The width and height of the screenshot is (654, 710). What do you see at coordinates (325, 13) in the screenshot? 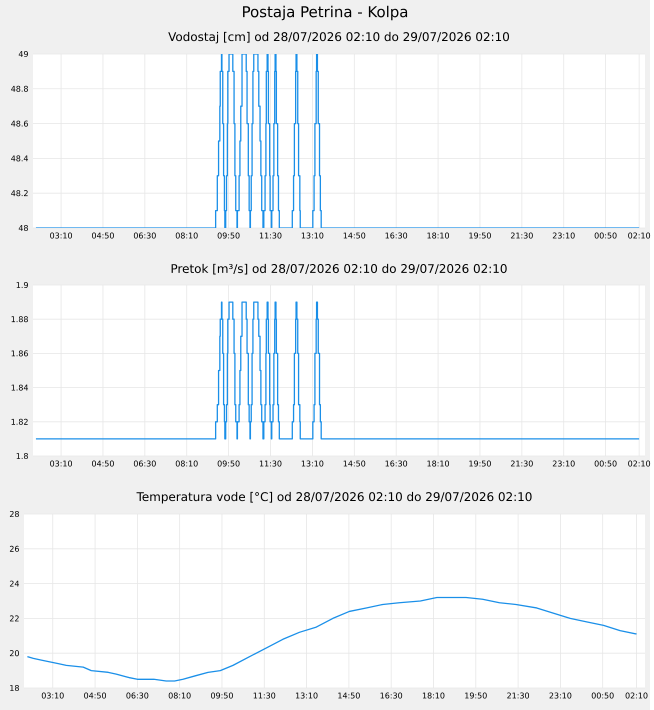
I see `chart-title: Postaja Petrina - Kolpa` at bounding box center [325, 13].